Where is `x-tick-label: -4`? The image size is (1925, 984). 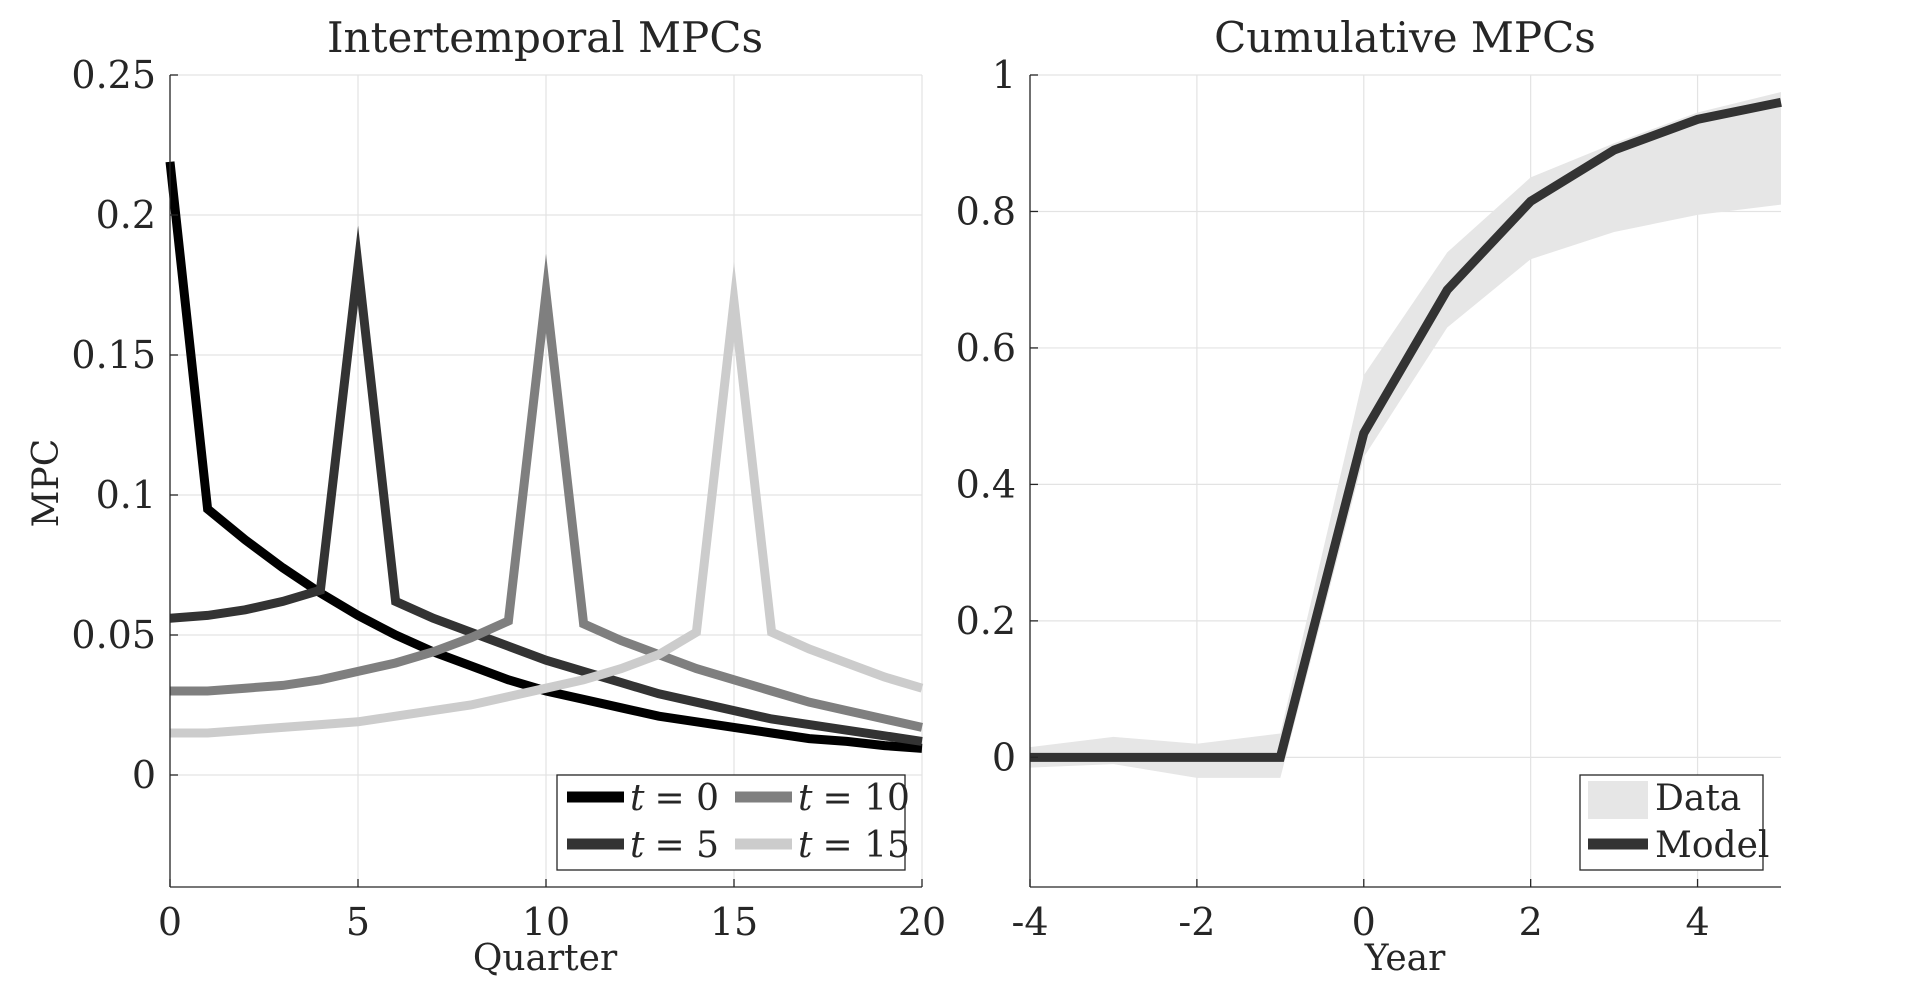 x-tick-label: -4 is located at coordinates (1029, 922).